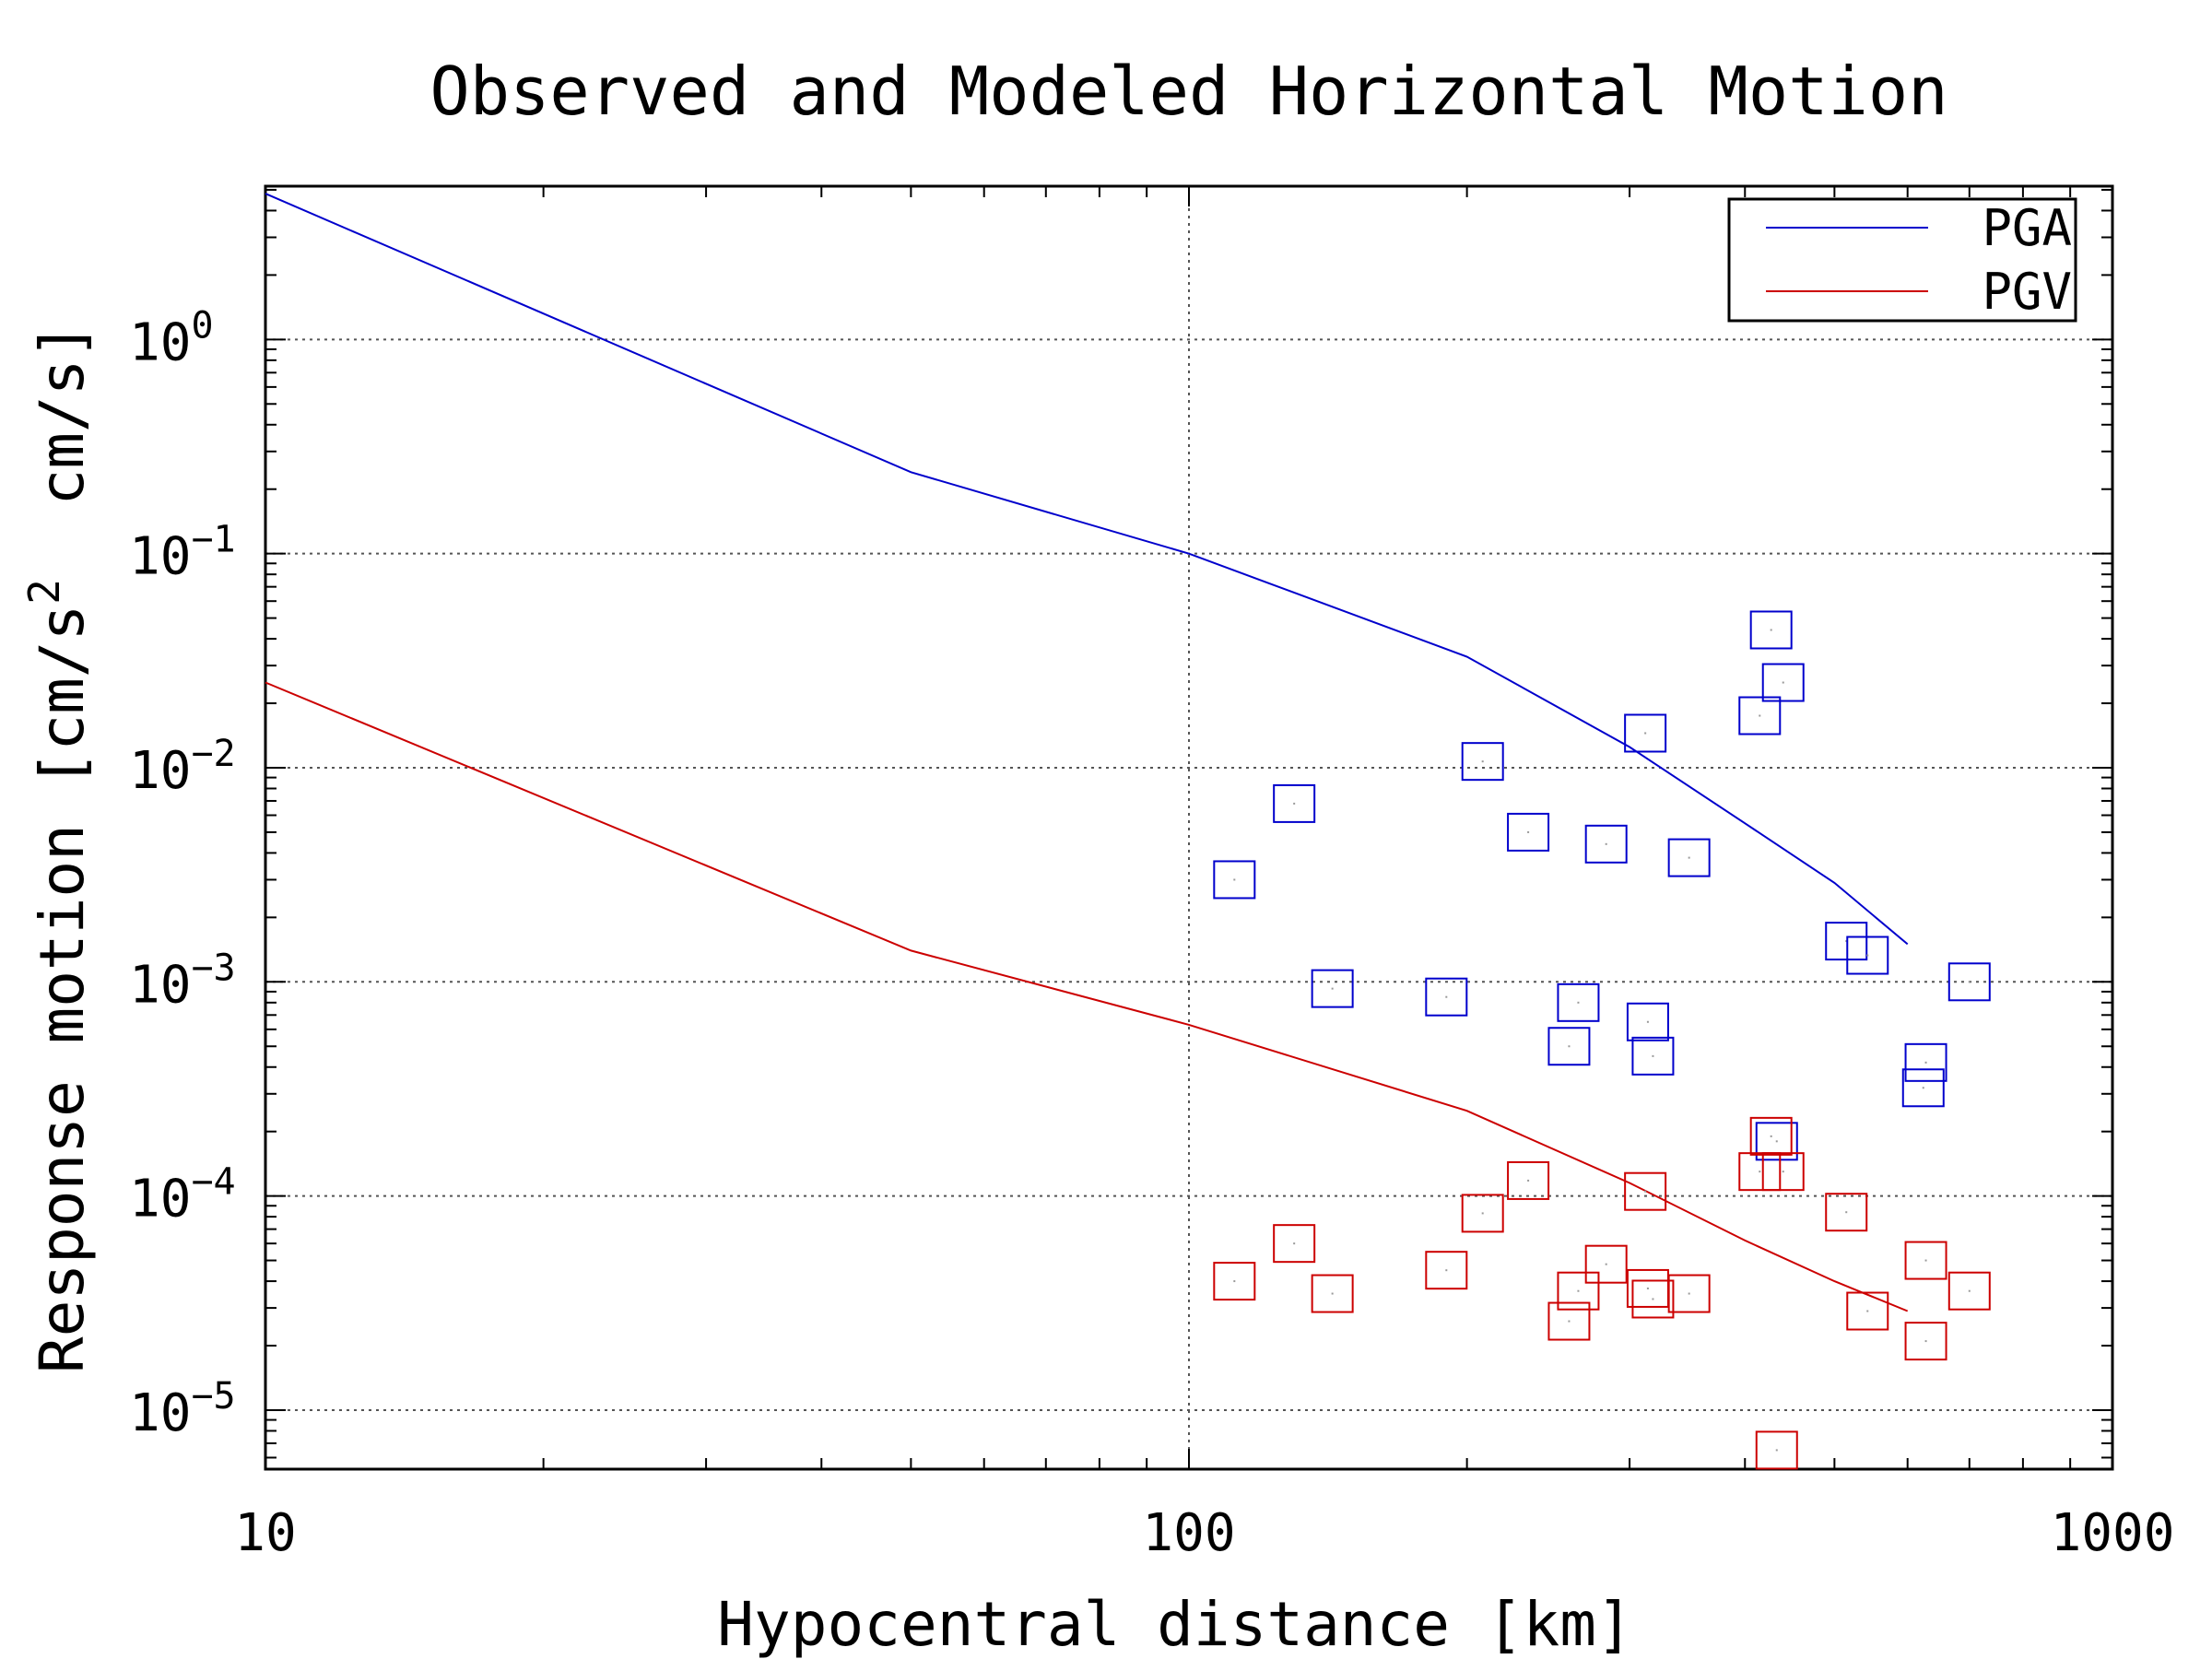 The width and height of the screenshot is (2212, 1659). I want to click on y-tick-label-exponent: −3, so click(213, 968).